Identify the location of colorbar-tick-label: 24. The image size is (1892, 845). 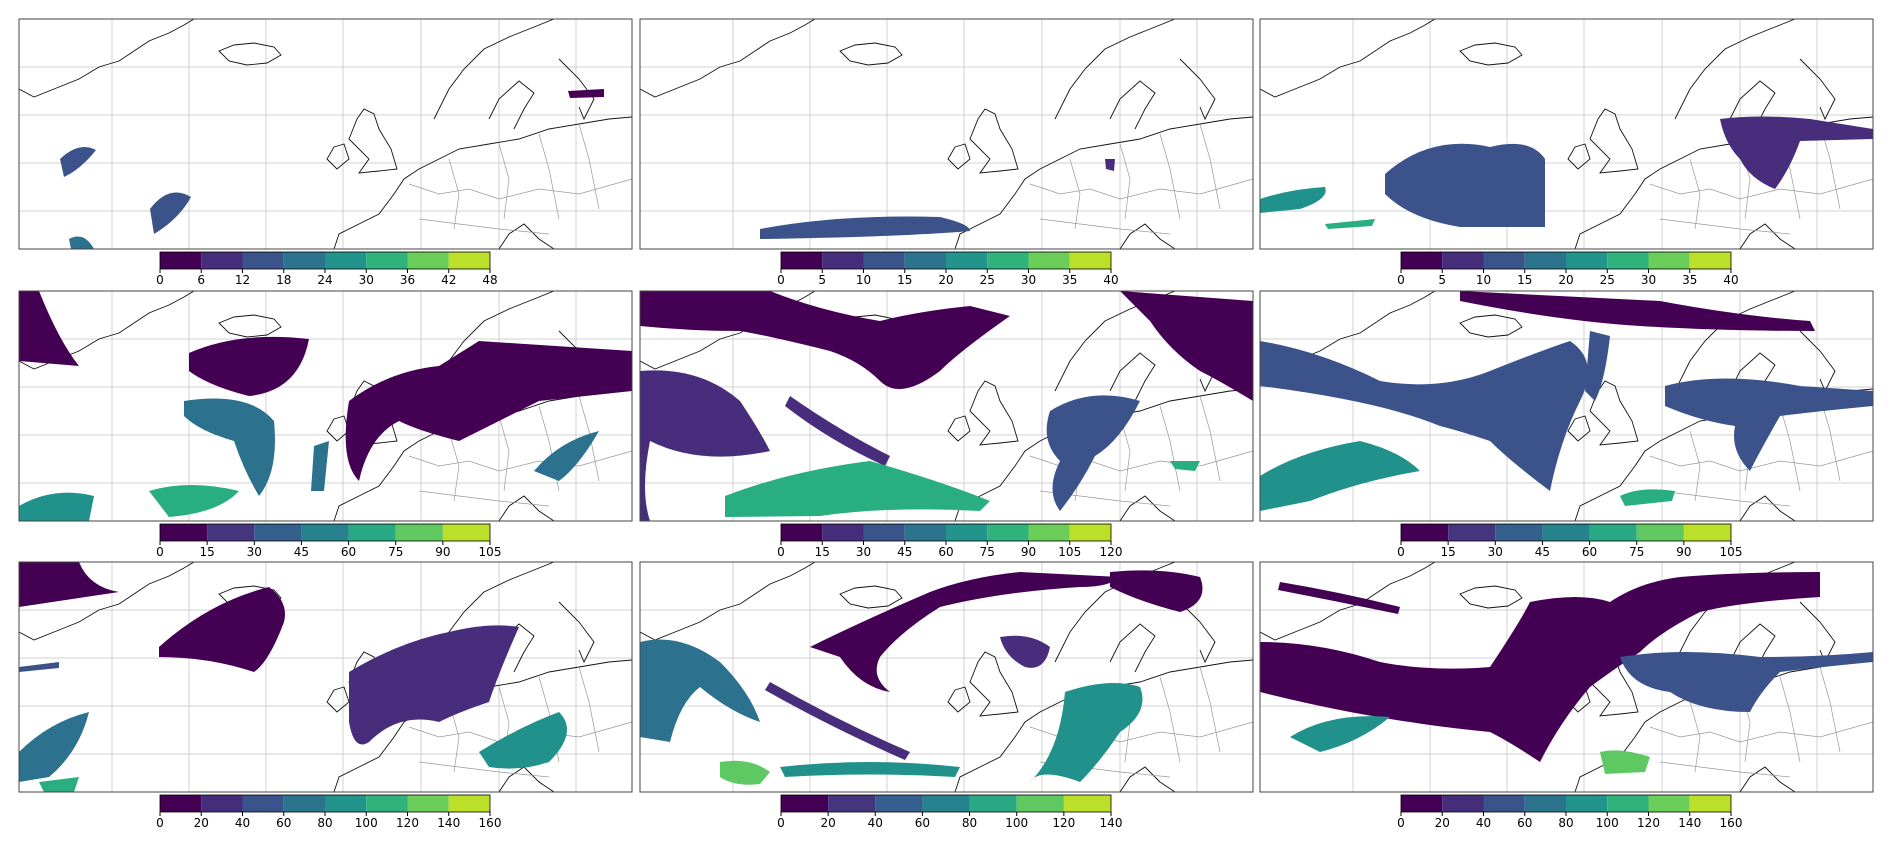
(324, 280).